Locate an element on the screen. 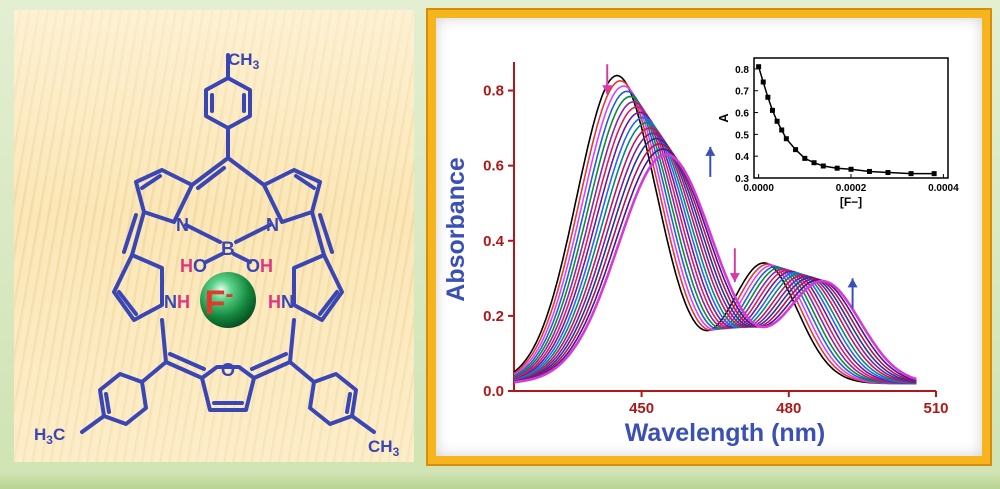 This screenshot has width=1000, height=489. inset-axes: 0.3 0.4 0.5 0.6 0.7 0.8 0.0000 0.0002 0.0004 is located at coordinates (847, 125).